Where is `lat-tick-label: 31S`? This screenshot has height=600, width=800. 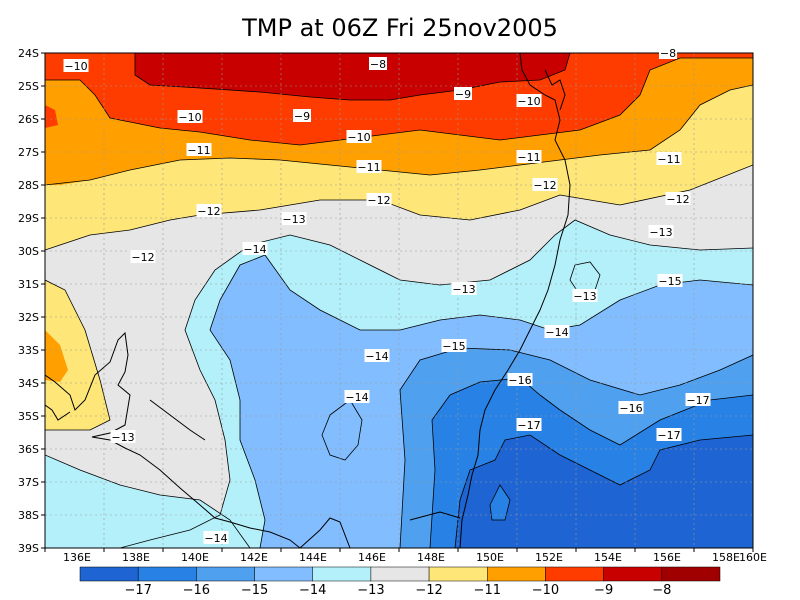
lat-tick-label: 31S is located at coordinates (28, 284).